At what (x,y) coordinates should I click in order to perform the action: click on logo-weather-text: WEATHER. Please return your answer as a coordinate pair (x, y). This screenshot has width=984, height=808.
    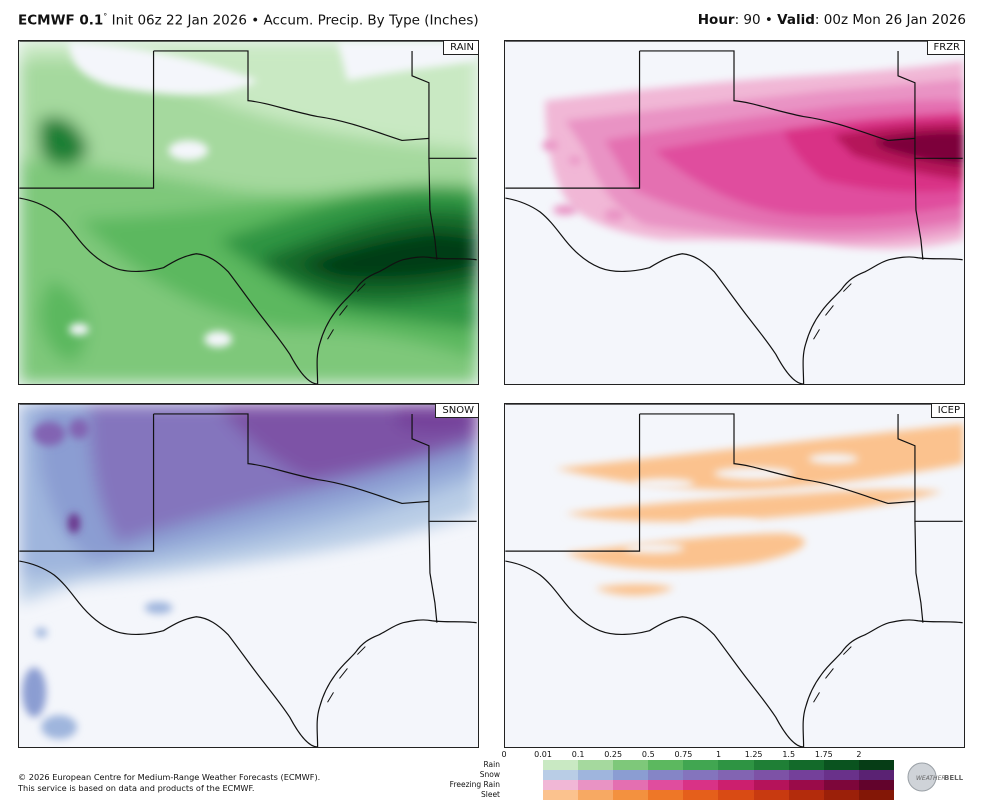
    Looking at the image, I should click on (931, 778).